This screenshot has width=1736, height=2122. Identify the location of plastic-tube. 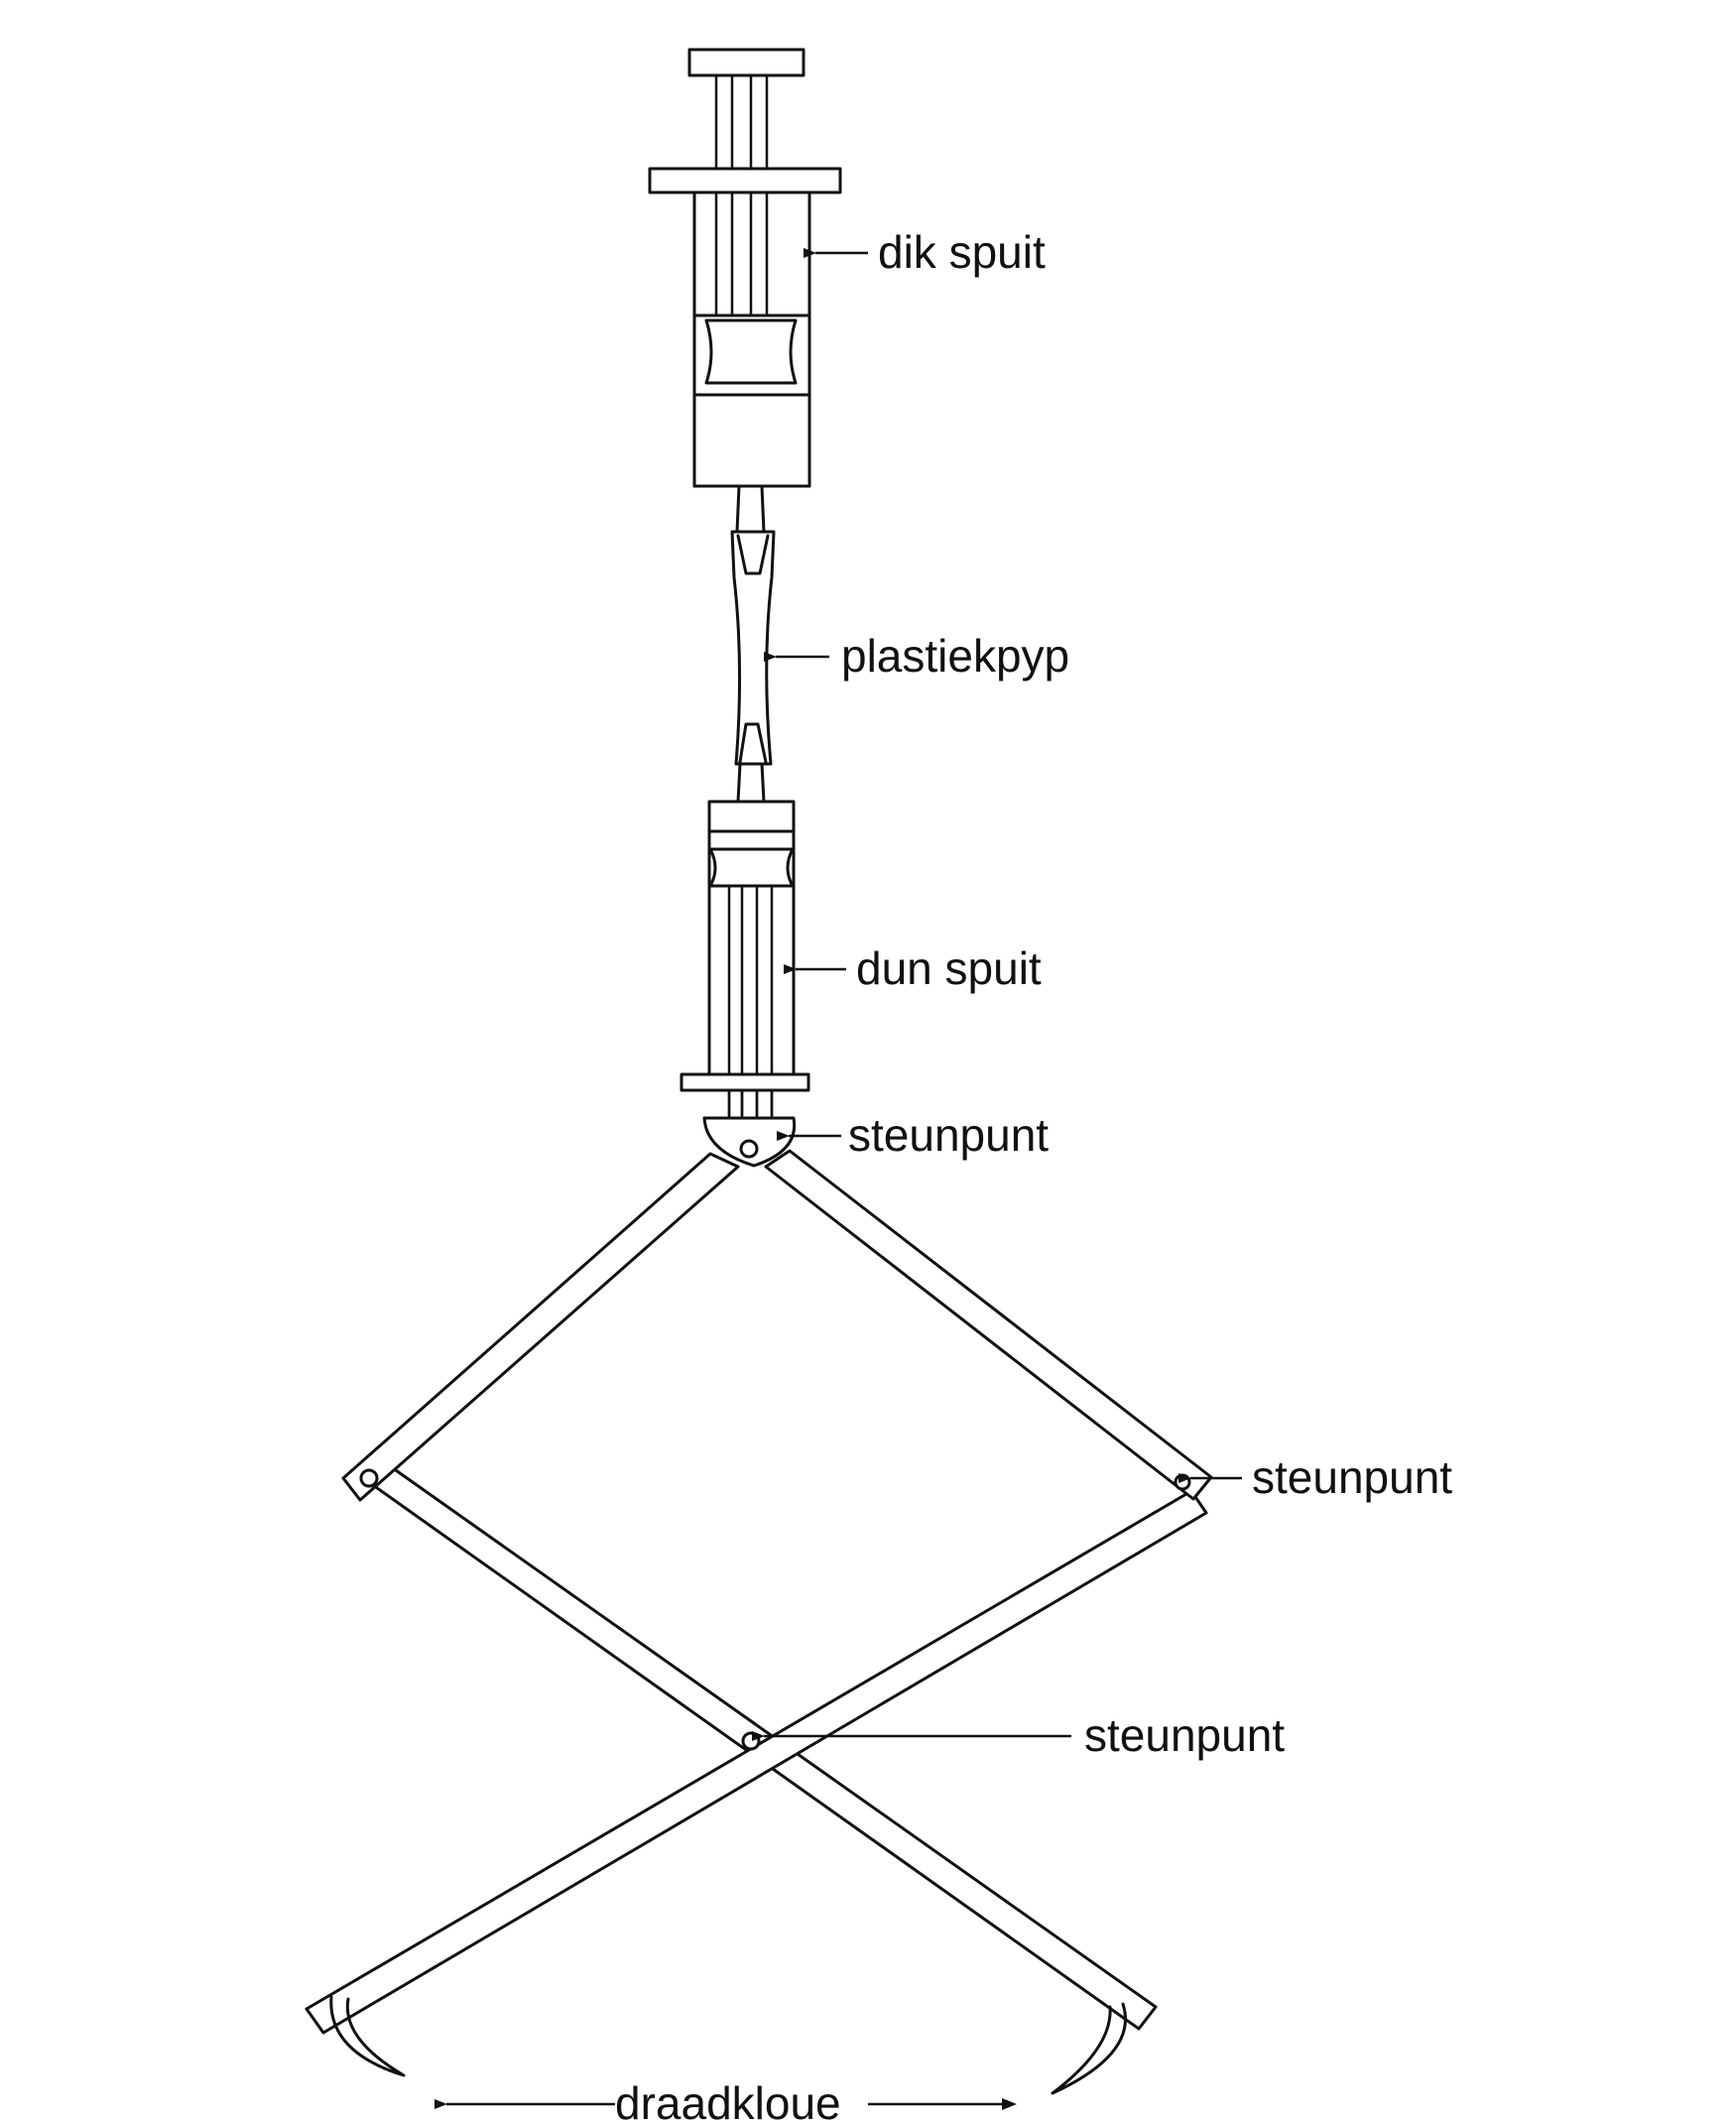
(753, 648).